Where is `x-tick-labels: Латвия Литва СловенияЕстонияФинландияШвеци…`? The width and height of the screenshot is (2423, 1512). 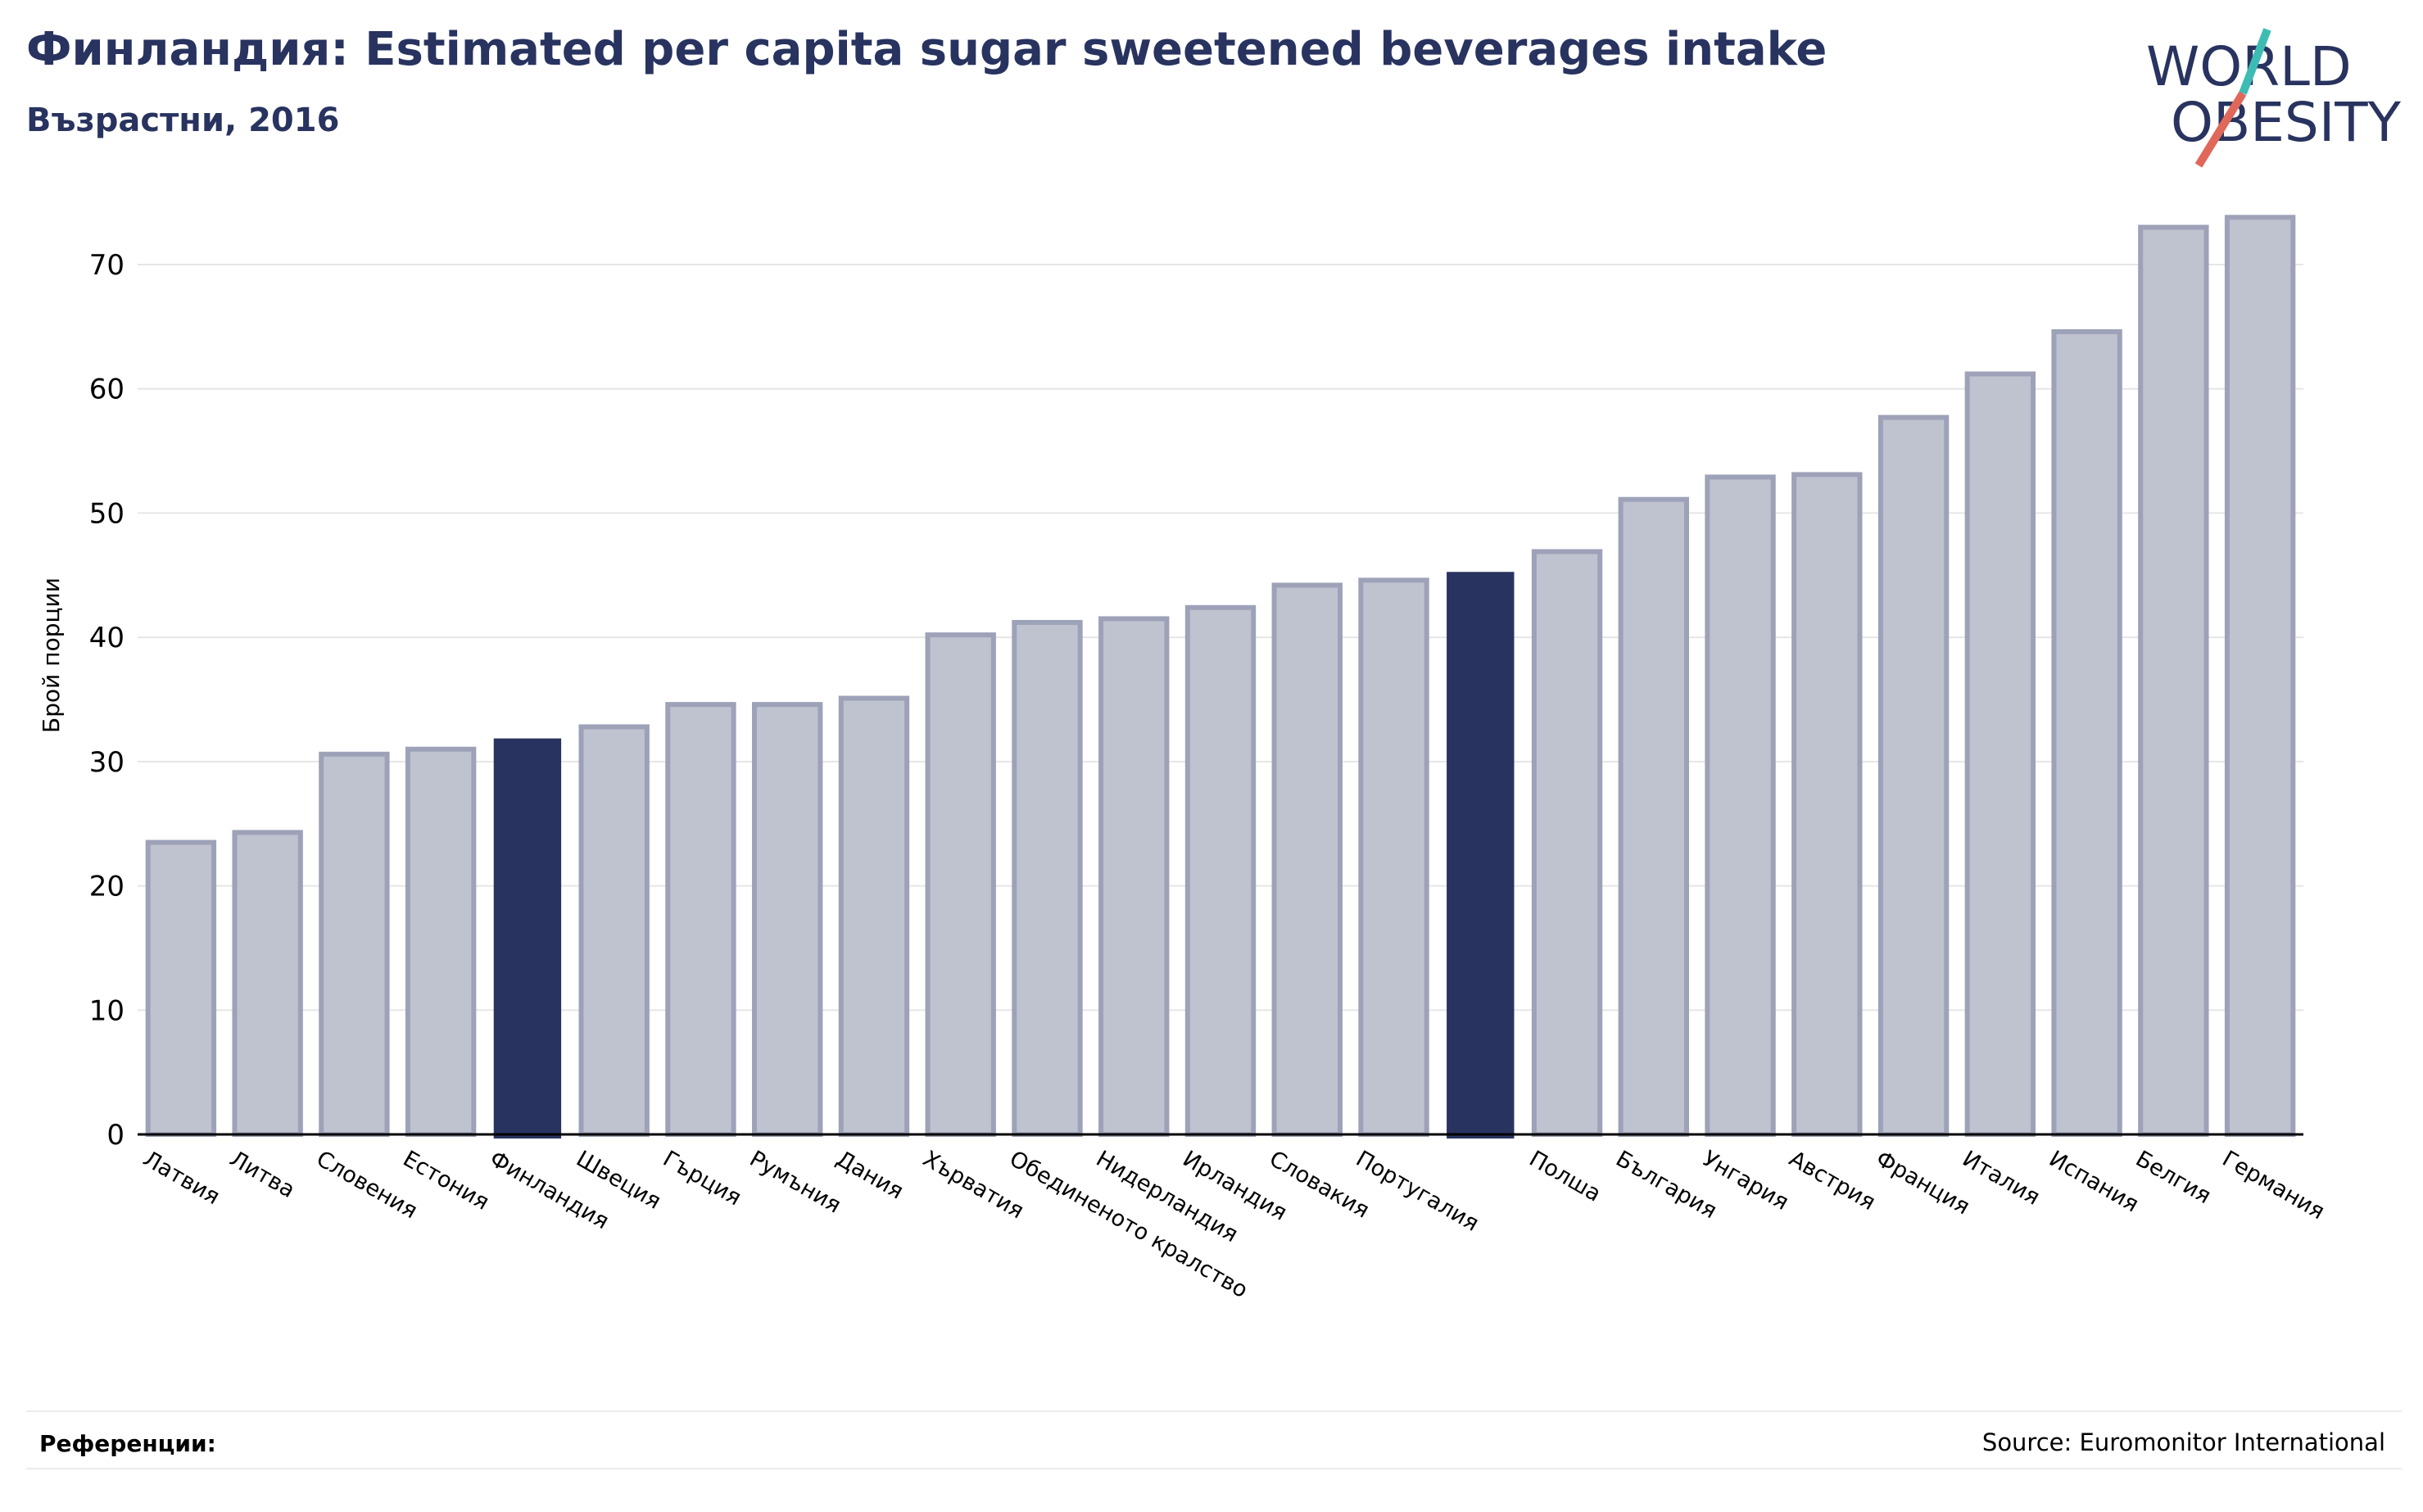
x-tick-labels: Латвия Литва СловенияЕстонияФинландияШвеци… is located at coordinates (1233, 1225).